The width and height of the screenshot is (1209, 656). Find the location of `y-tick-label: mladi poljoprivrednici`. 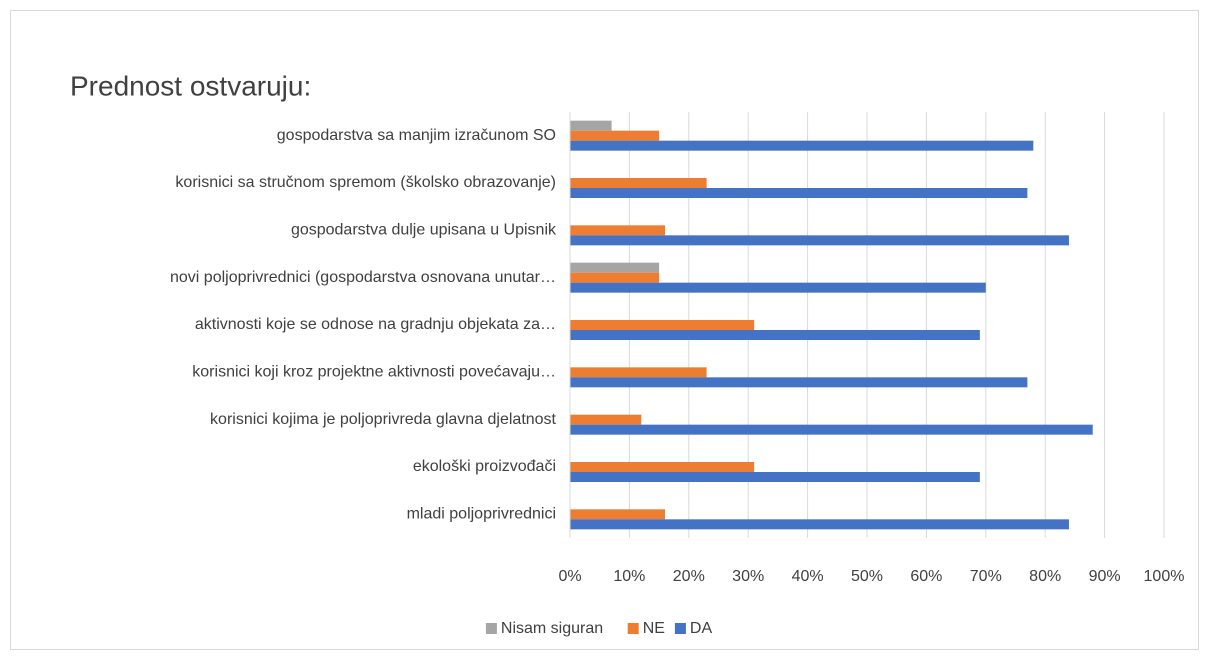

y-tick-label: mladi poljoprivrednici is located at coordinates (481, 514).